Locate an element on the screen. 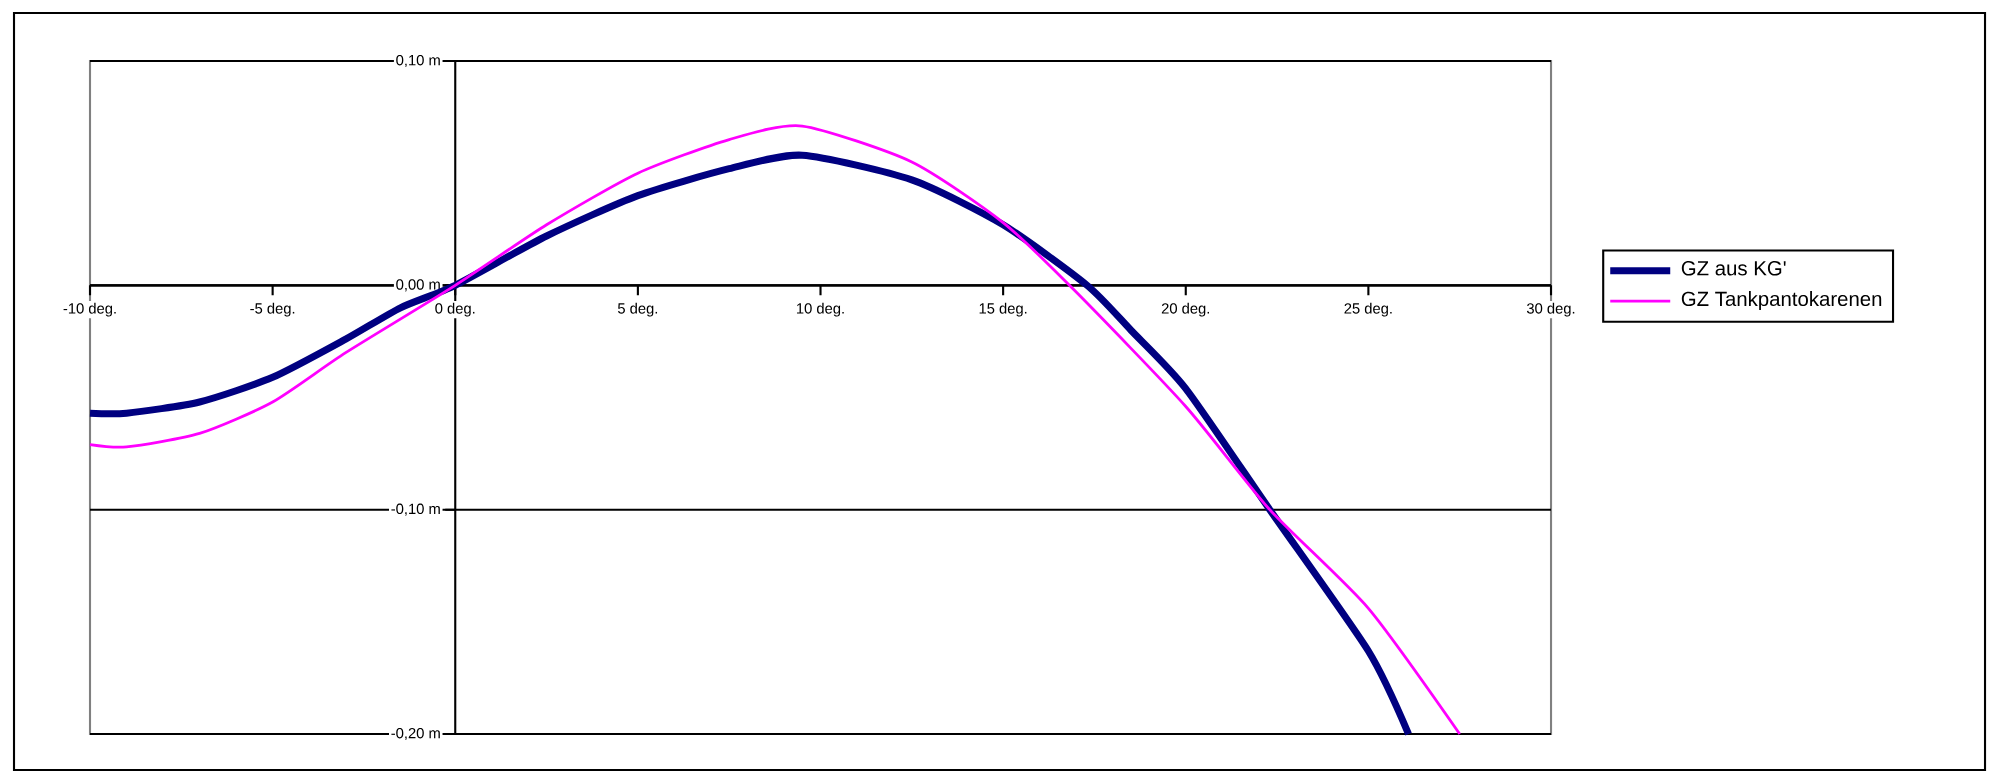 This screenshot has width=1992, height=775. x-tick-label: 30 deg. is located at coordinates (1550, 309).